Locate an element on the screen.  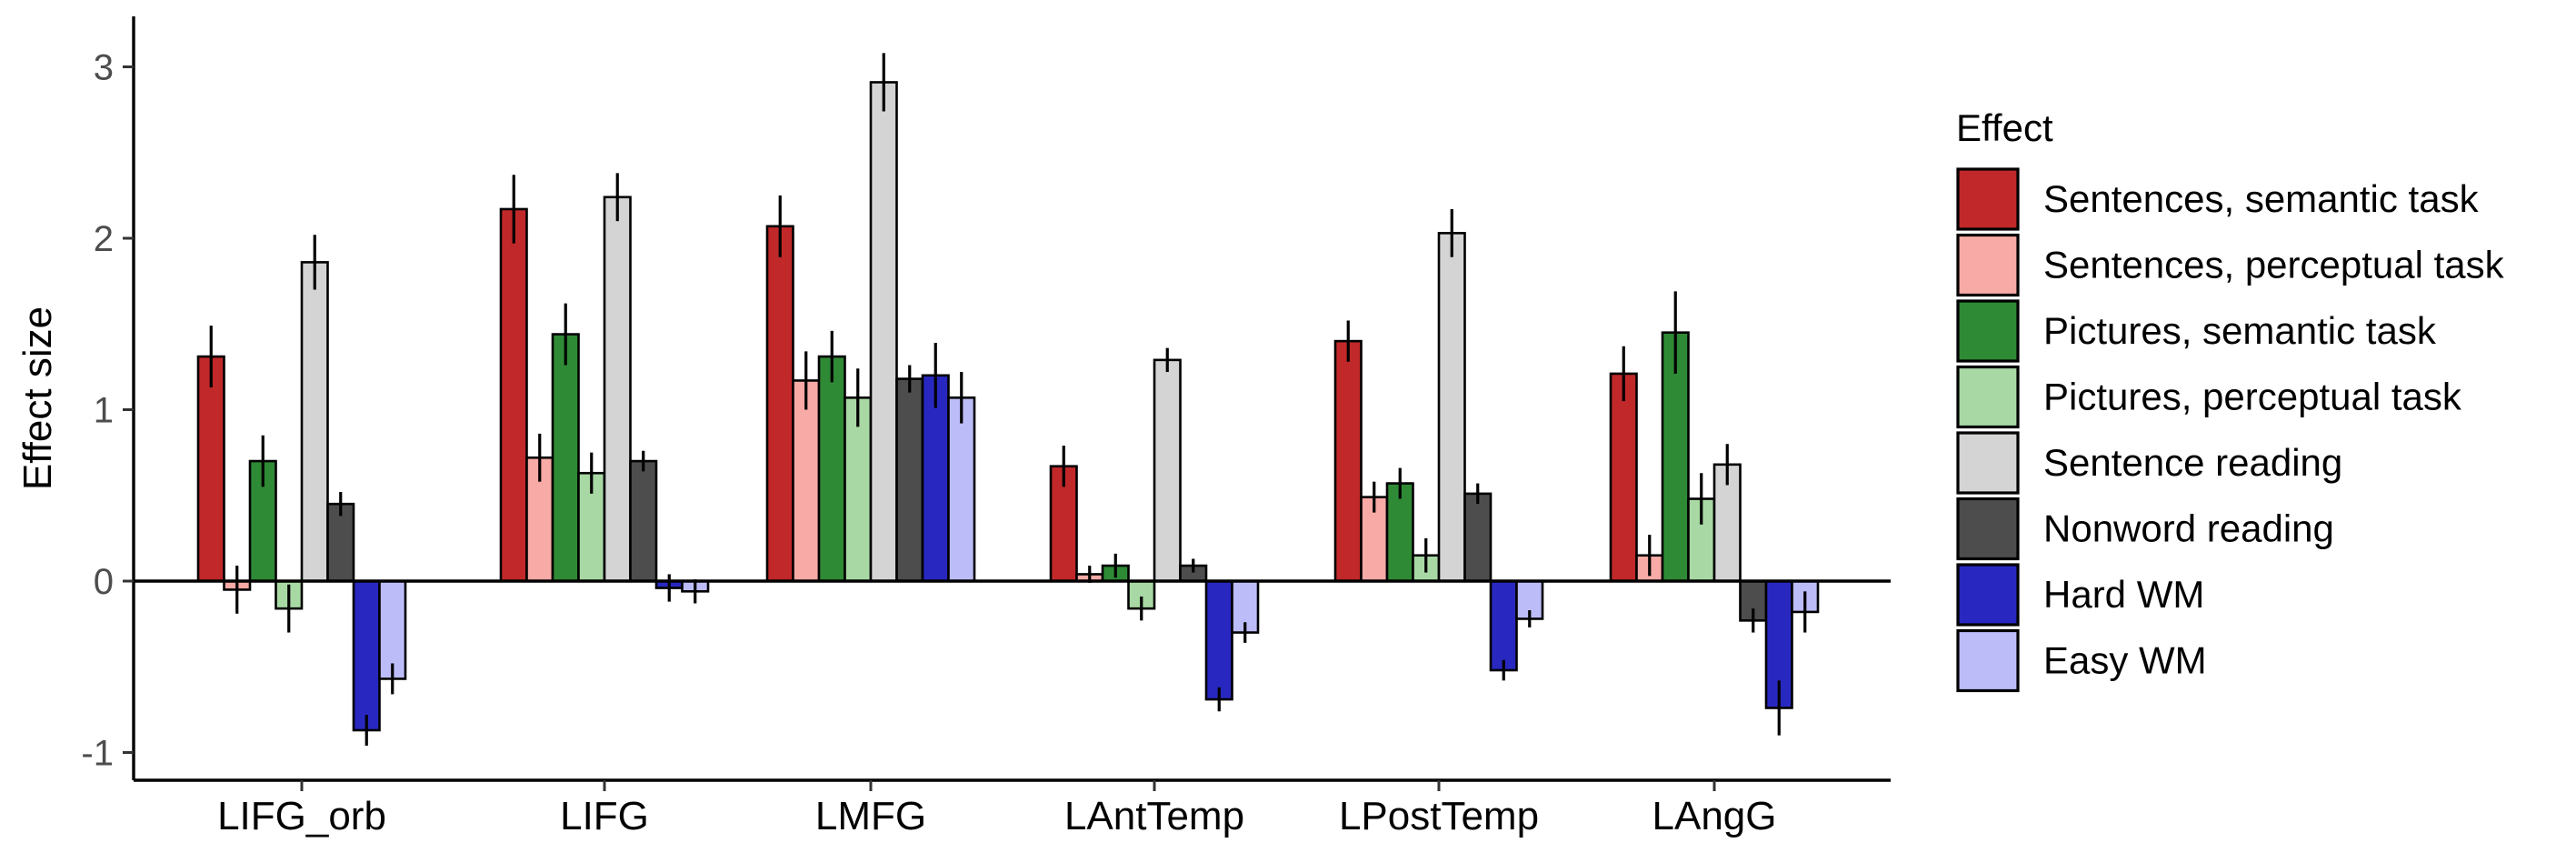
legend-item: Easy WM is located at coordinates (2081, 660).